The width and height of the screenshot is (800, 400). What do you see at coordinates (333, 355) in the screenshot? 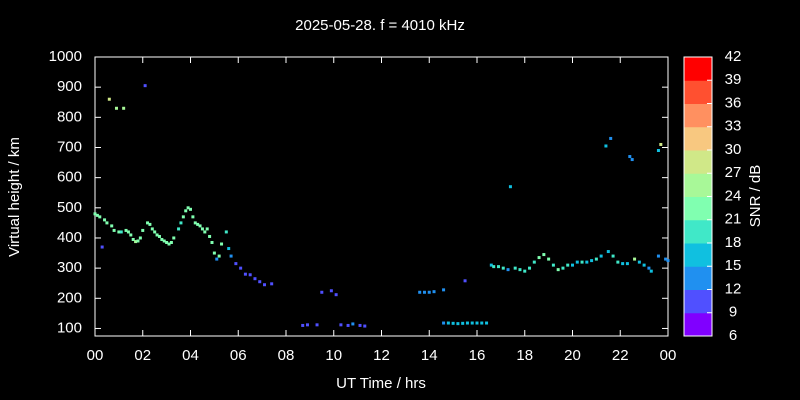
I see `x-tick-label: 10` at bounding box center [333, 355].